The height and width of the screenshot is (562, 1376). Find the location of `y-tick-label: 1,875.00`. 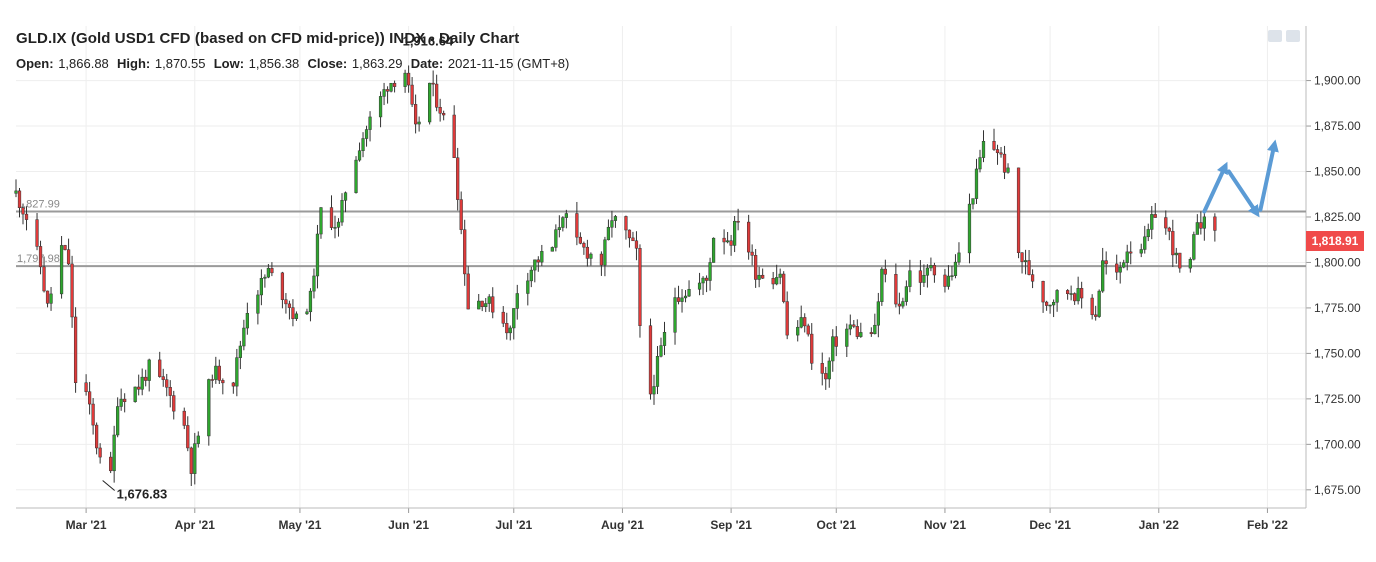

y-tick-label: 1,875.00 is located at coordinates (1337, 126).